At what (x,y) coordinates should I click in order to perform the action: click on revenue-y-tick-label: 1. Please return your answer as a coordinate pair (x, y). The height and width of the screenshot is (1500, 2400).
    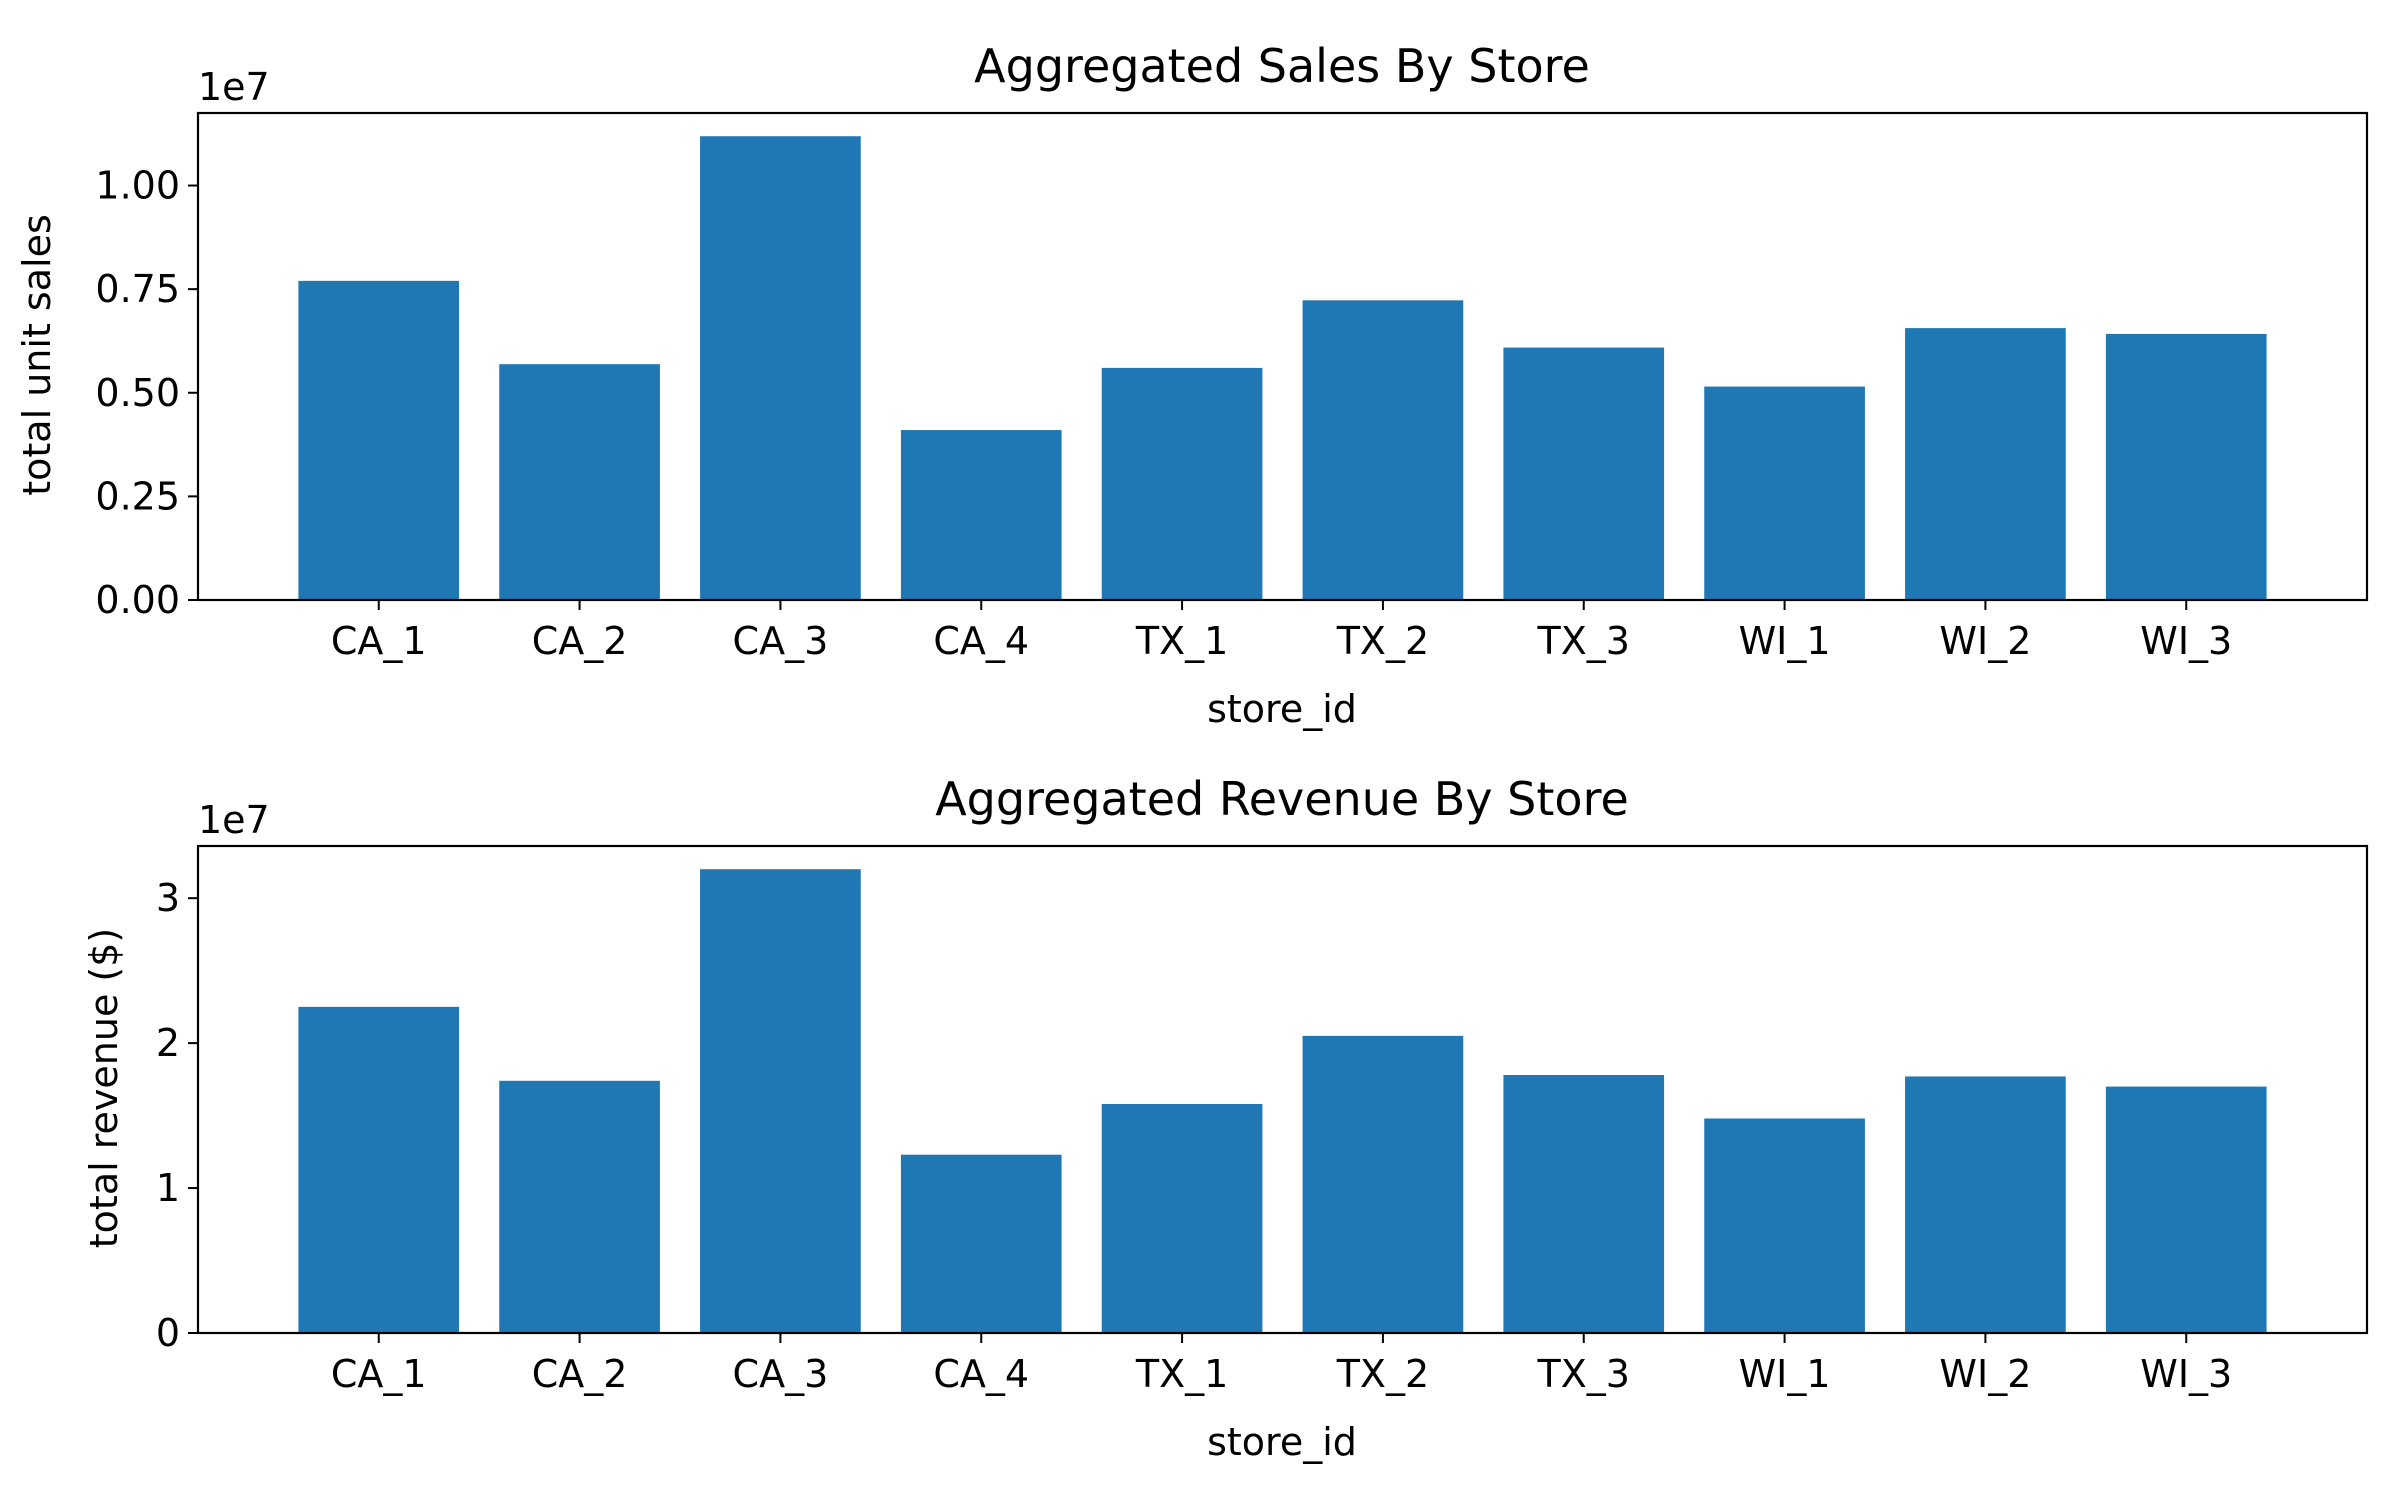
    Looking at the image, I should click on (168, 1188).